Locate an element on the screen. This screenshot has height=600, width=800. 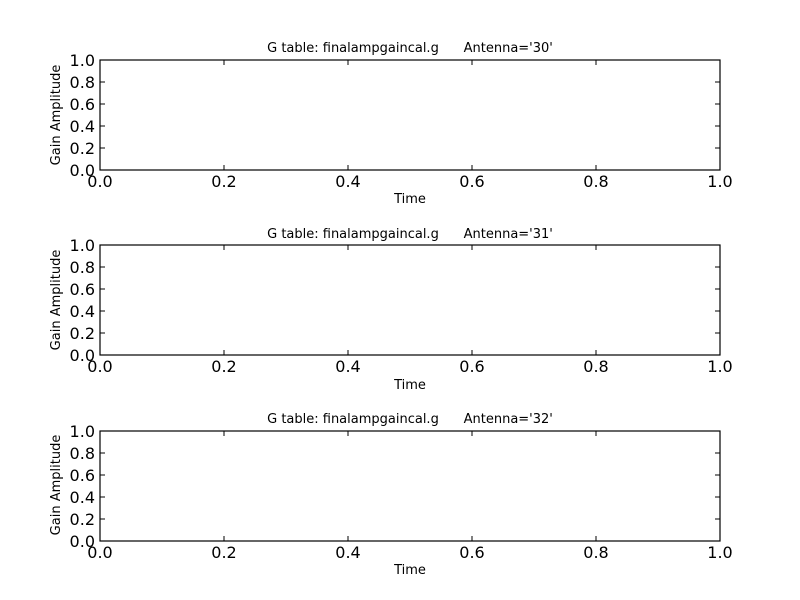
plot-title: G table: finalampgaincal.g Antenna='32' is located at coordinates (410, 419).